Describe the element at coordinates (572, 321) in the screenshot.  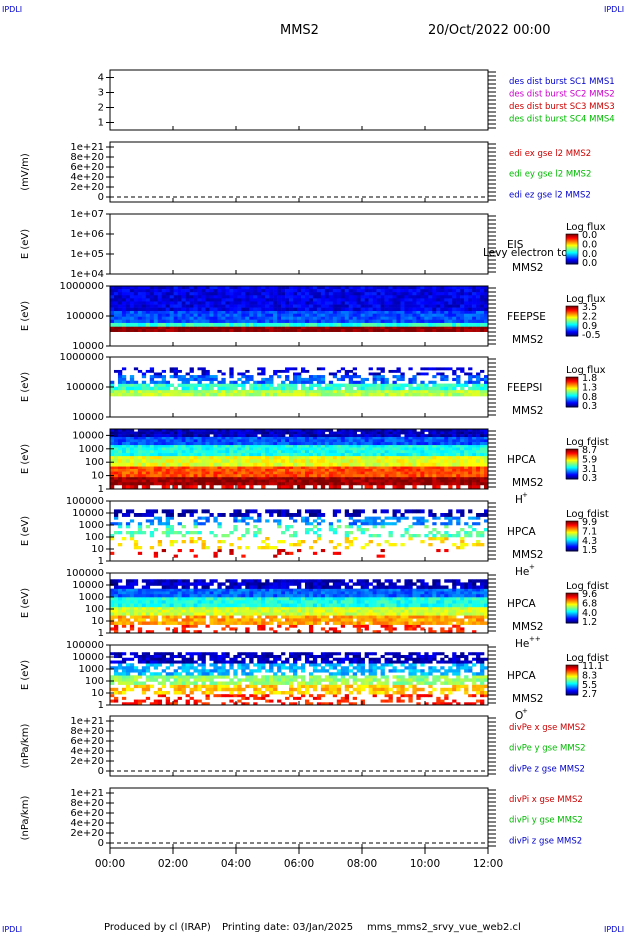
I see `feepse-colorbar-frame` at that location.